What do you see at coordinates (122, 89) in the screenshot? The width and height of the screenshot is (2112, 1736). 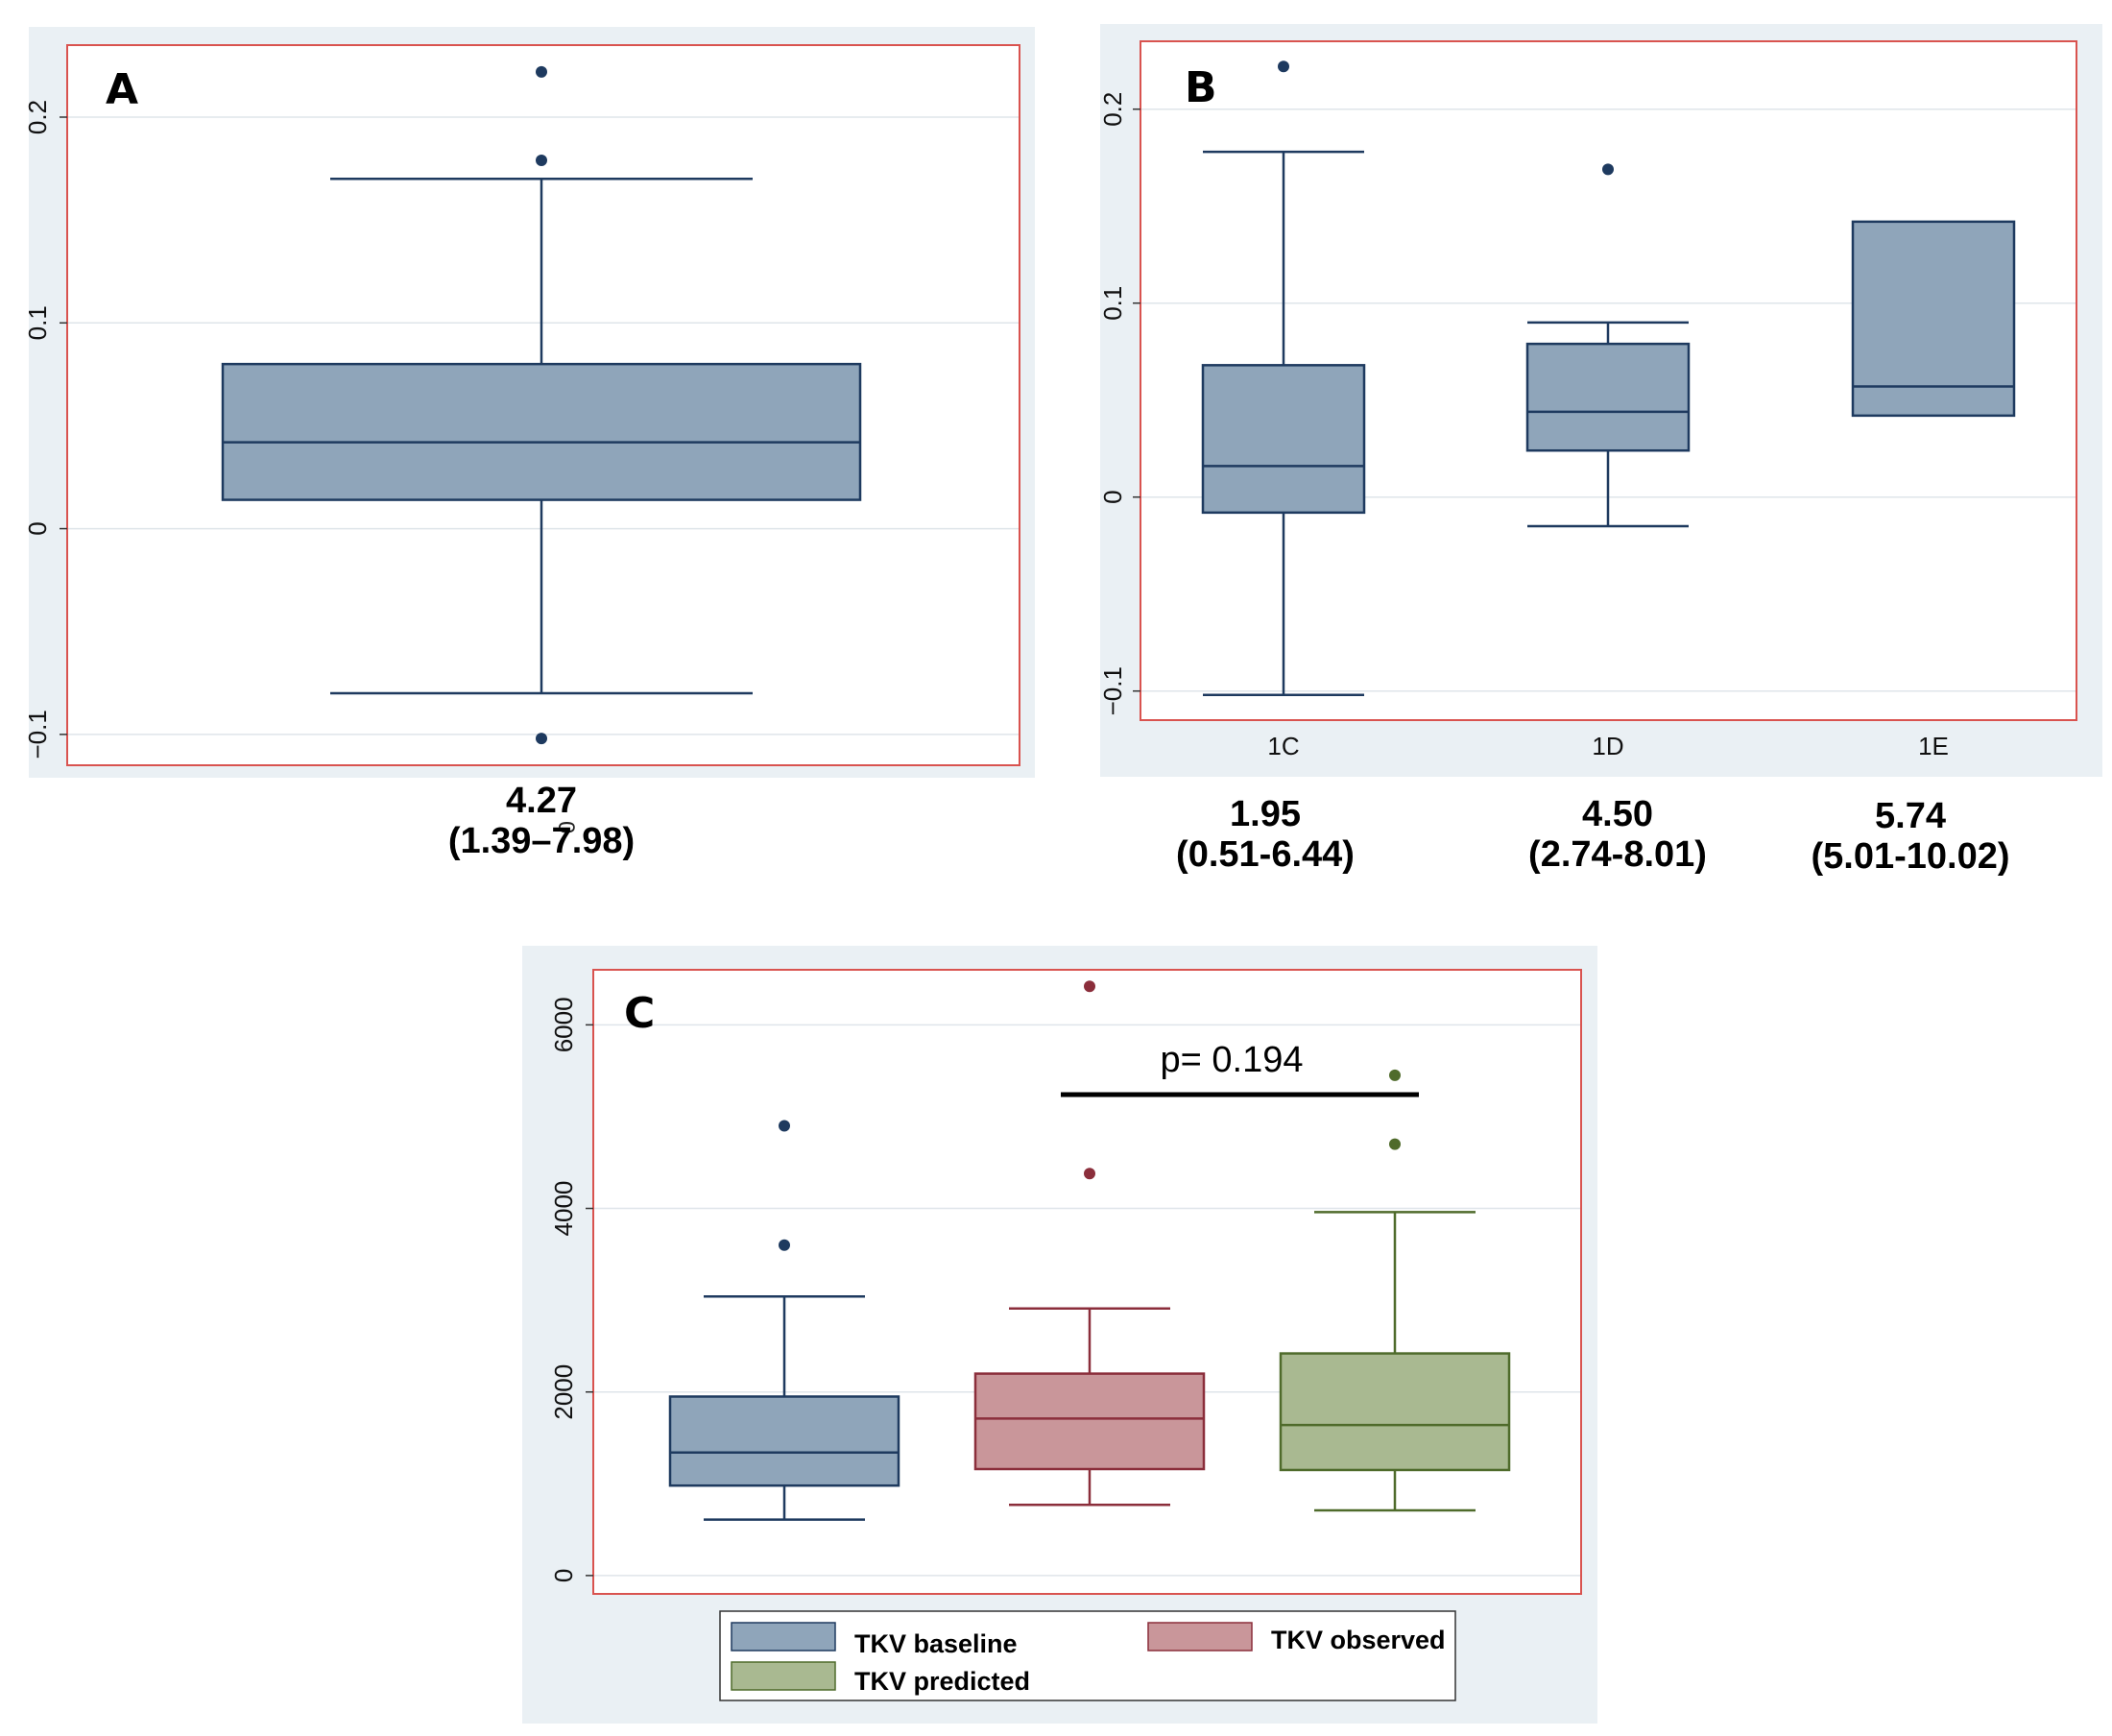 I see `panel-a-letter: A` at bounding box center [122, 89].